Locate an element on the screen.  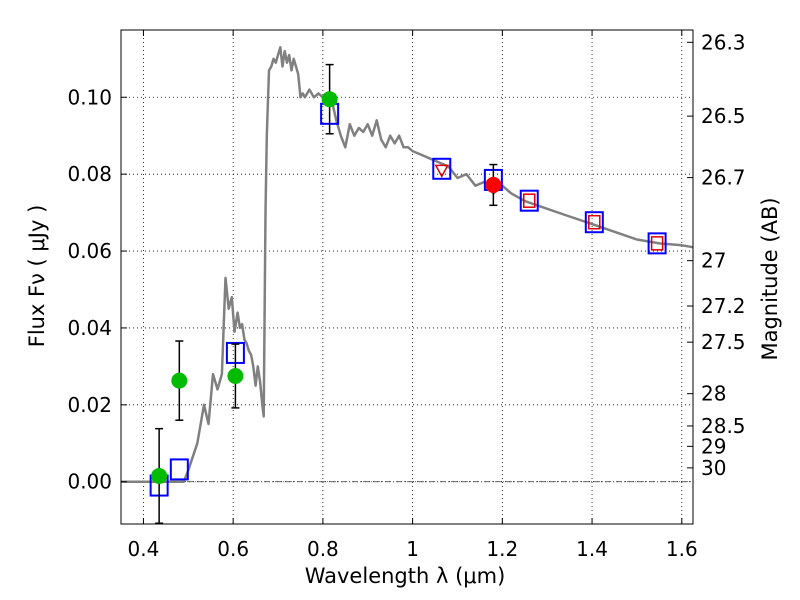
x-tick-label: 1.6 is located at coordinates (682, 549).